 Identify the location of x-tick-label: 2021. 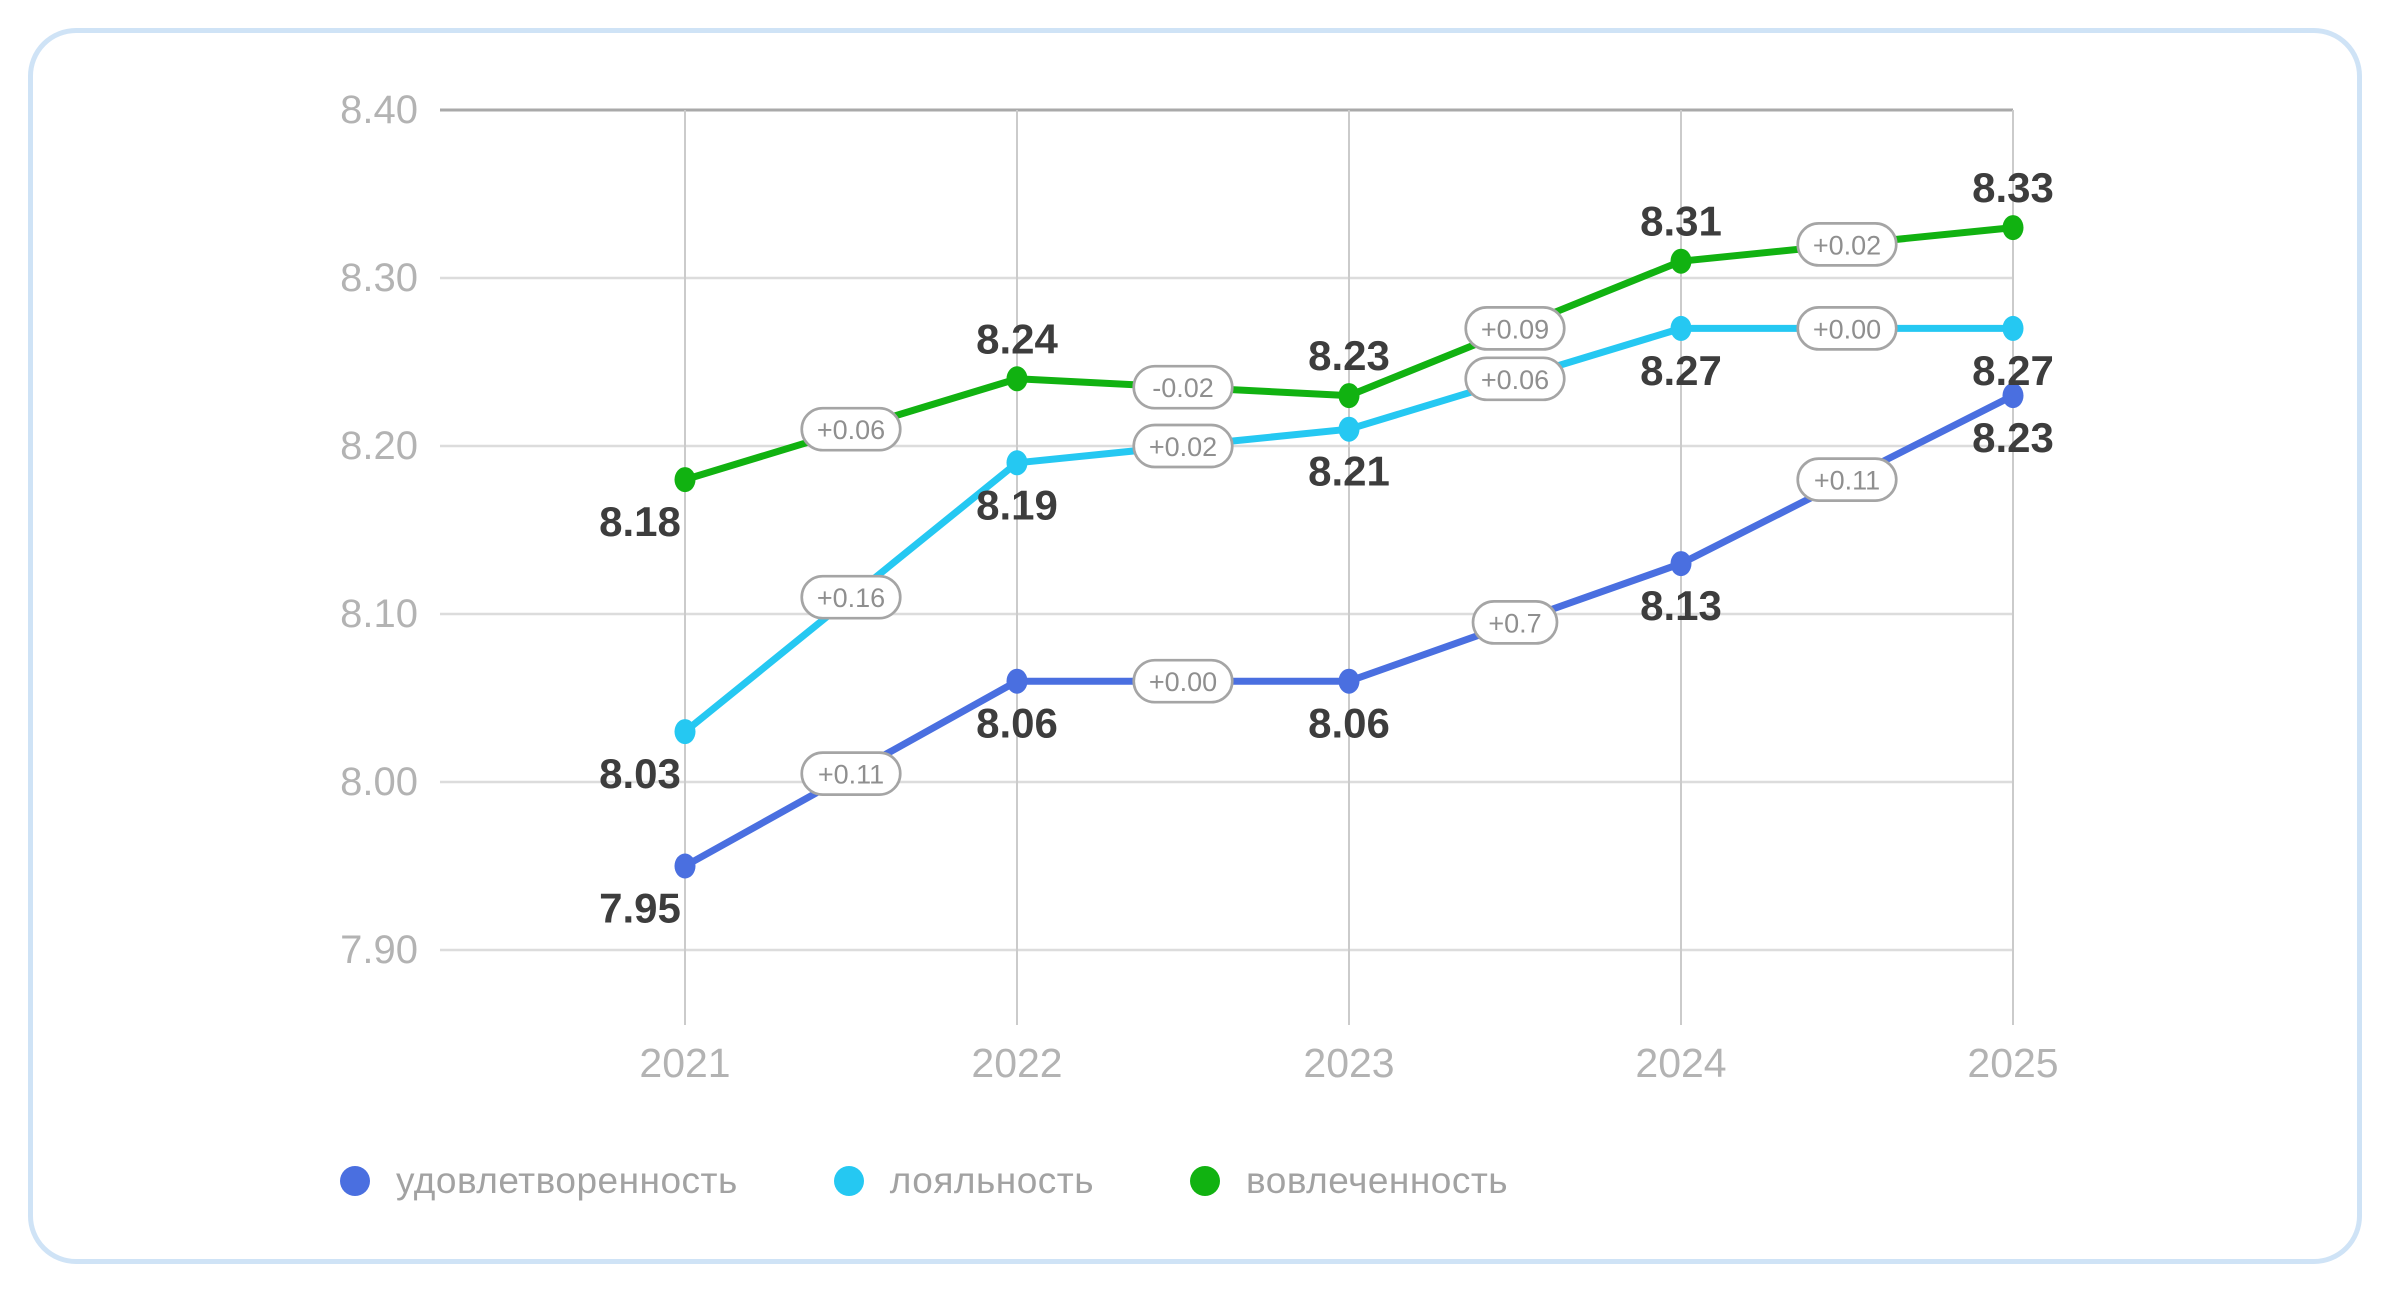
(684, 1063).